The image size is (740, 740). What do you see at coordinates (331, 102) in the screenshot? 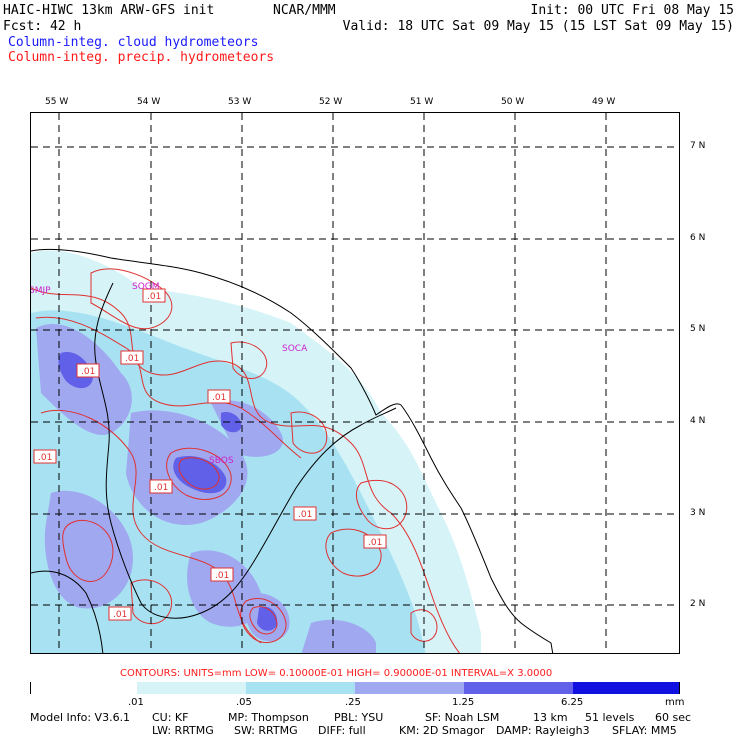
I see `lon-label-52w: 52 W` at bounding box center [331, 102].